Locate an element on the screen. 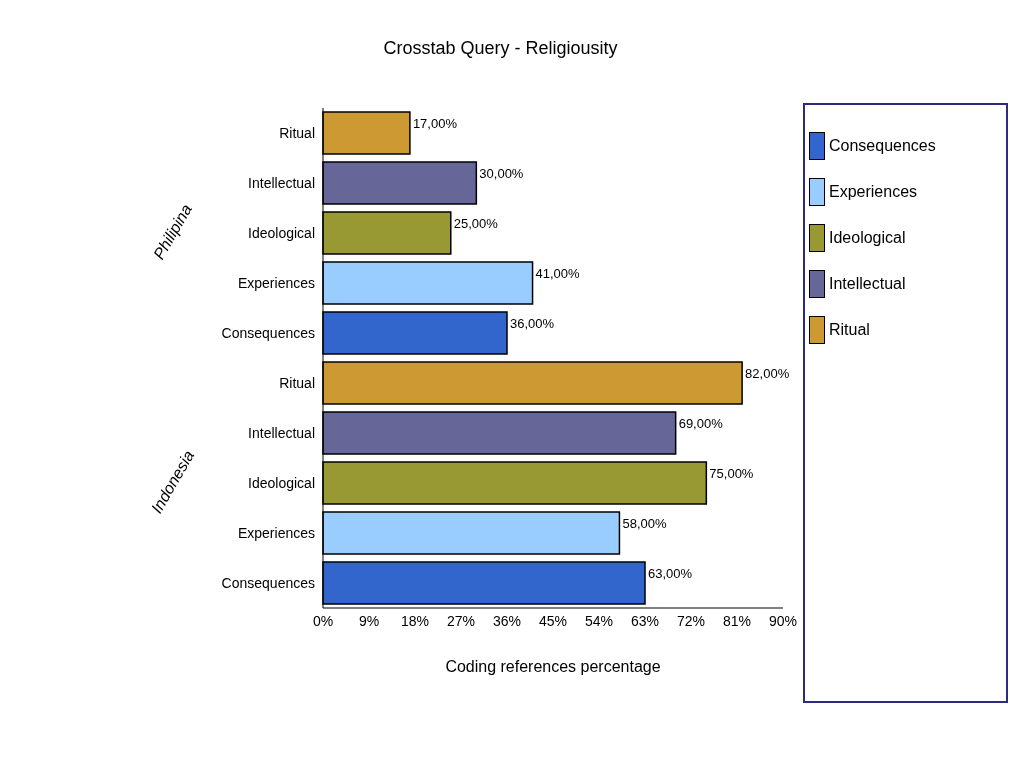 This screenshot has width=1031, height=778. data-label: 41,00% is located at coordinates (558, 274).